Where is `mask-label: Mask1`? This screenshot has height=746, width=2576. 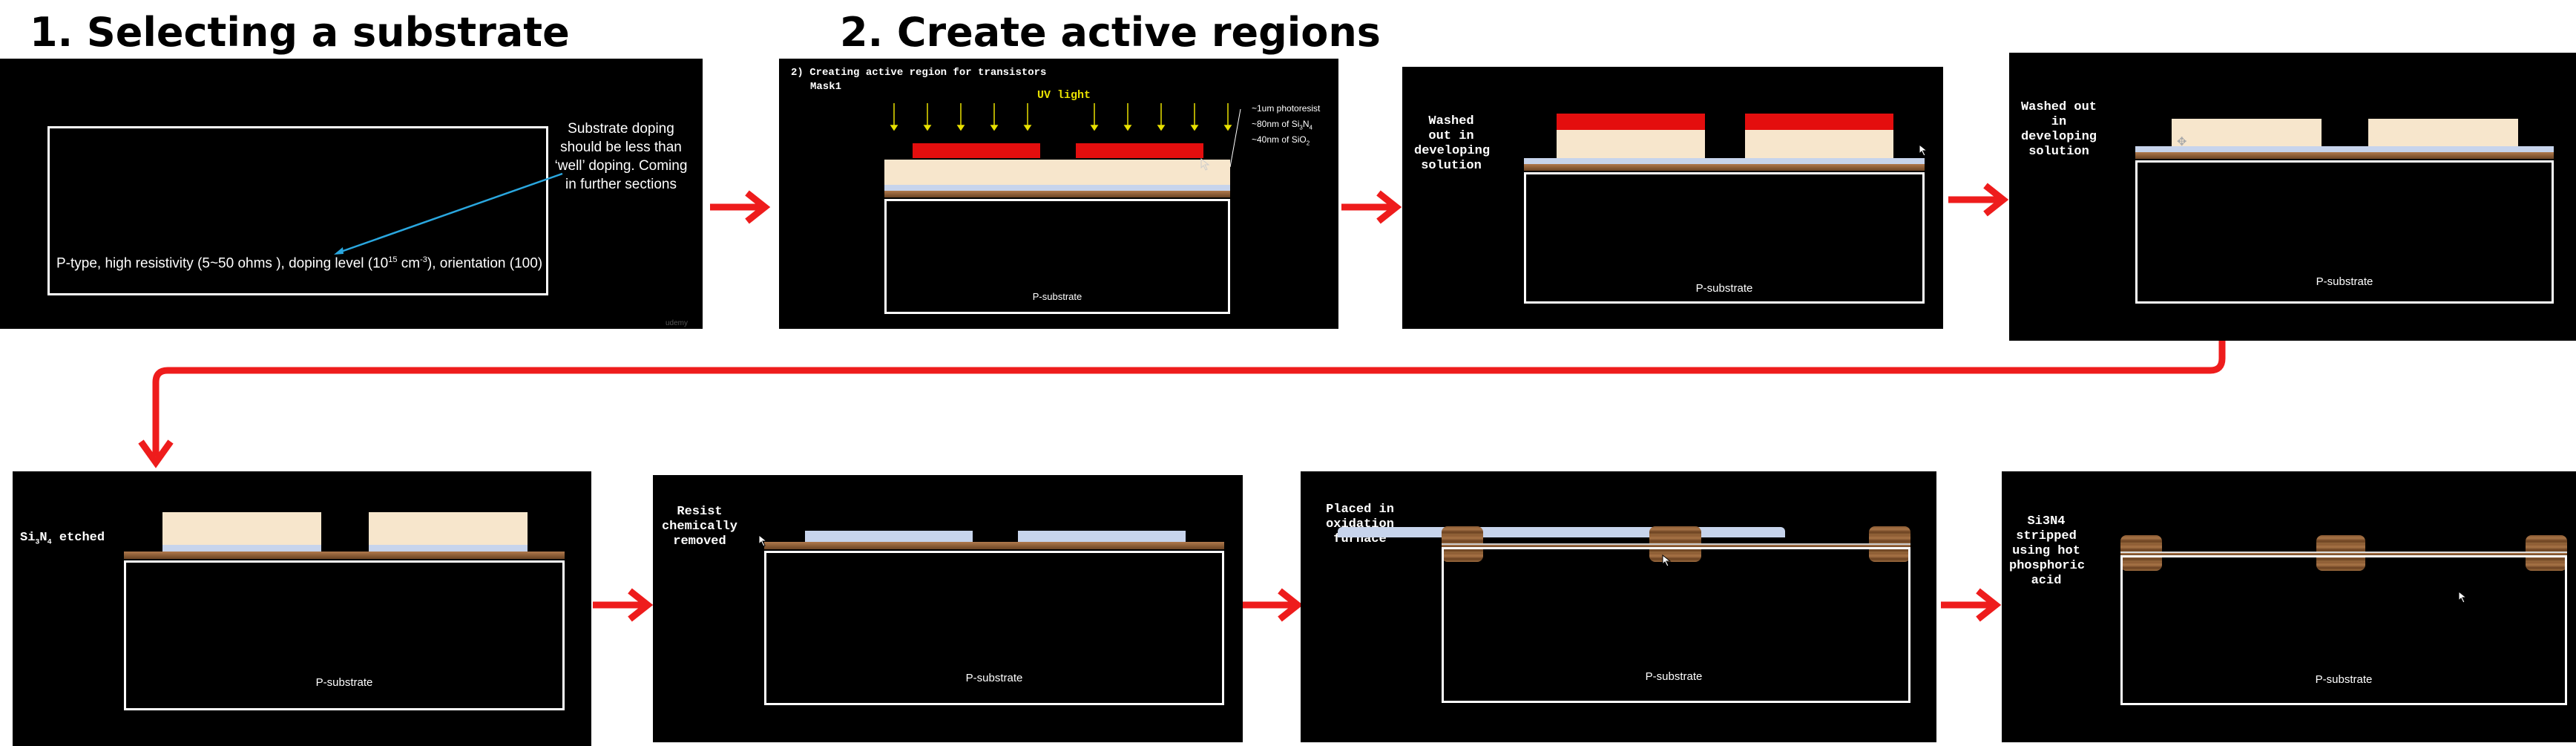 mask-label: Mask1 is located at coordinates (826, 87).